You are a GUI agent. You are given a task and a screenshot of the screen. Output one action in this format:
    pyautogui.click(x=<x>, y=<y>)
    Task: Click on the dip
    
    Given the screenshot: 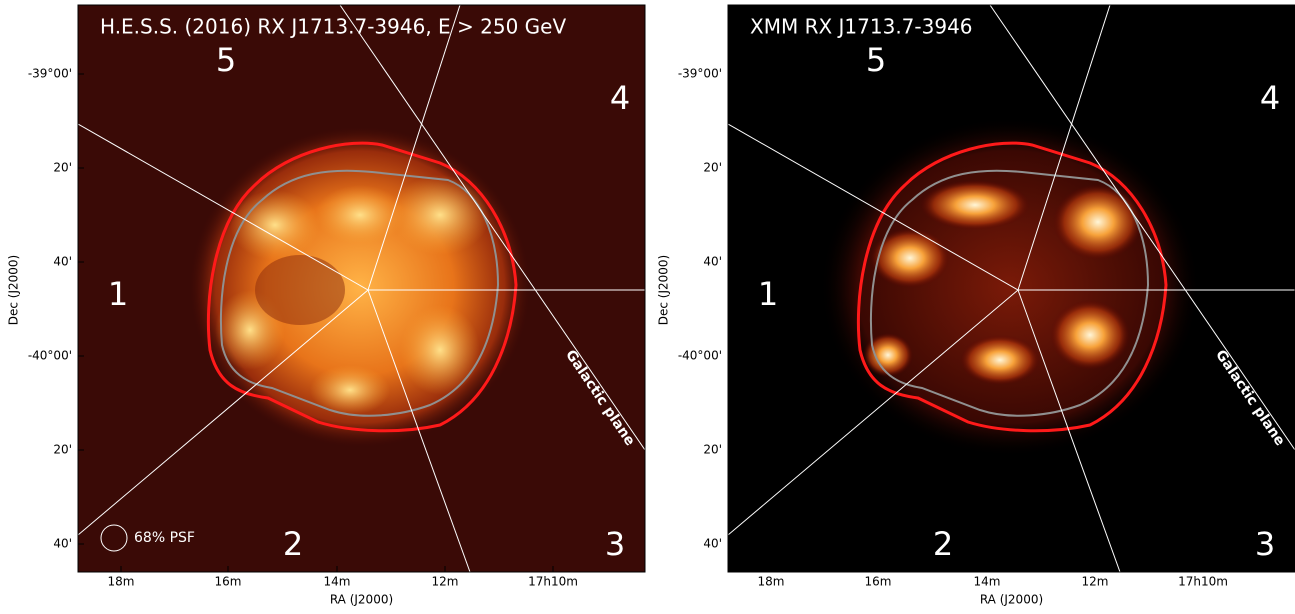 What is the action you would take?
    pyautogui.click(x=300, y=290)
    